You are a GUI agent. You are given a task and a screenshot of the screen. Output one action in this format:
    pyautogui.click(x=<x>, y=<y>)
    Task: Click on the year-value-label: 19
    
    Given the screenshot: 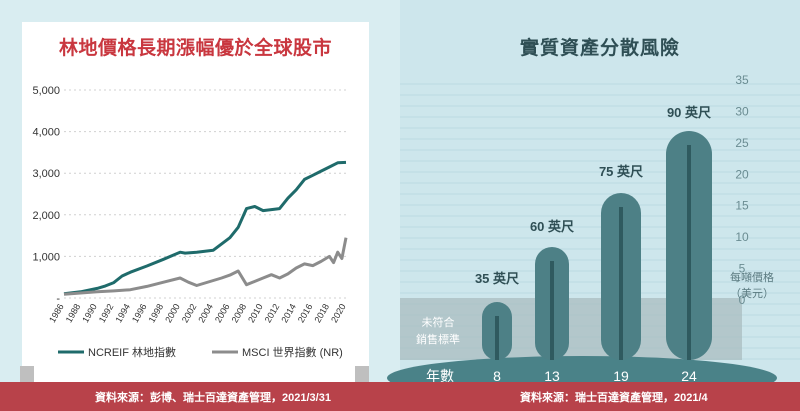 What is the action you would take?
    pyautogui.click(x=621, y=376)
    